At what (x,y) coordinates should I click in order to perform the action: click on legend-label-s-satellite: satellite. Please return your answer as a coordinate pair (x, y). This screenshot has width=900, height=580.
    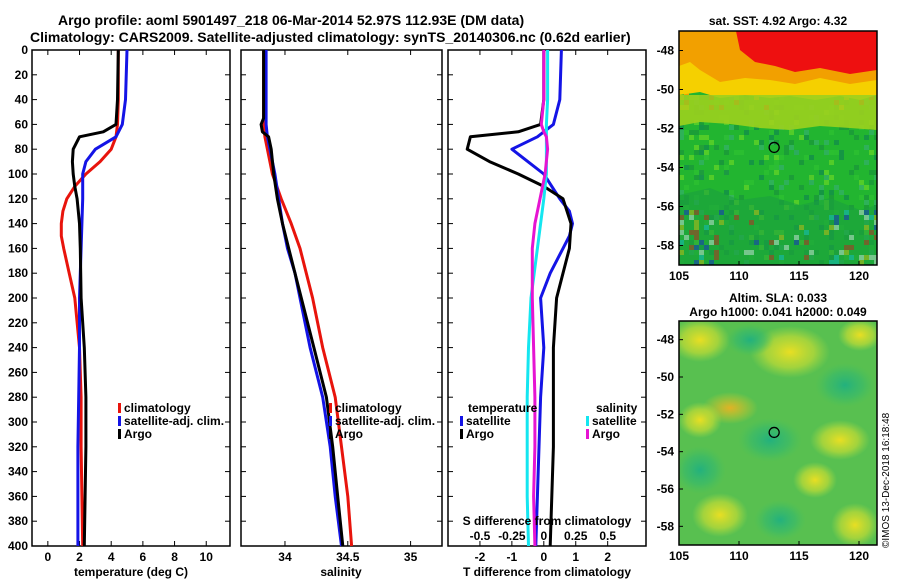
    Looking at the image, I should click on (614, 421).